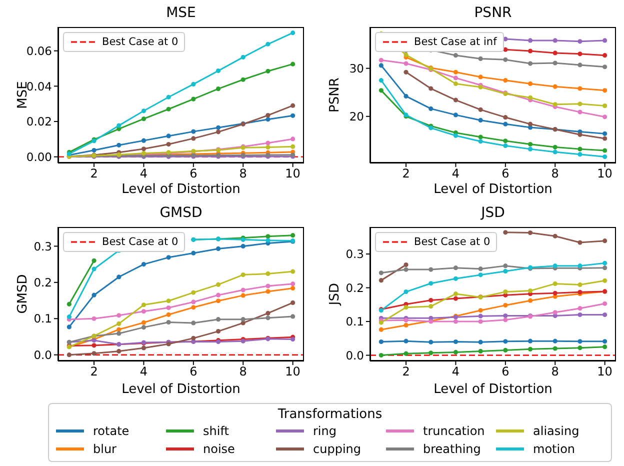  I want to click on y-tick-label: 0.00, so click(39, 157).